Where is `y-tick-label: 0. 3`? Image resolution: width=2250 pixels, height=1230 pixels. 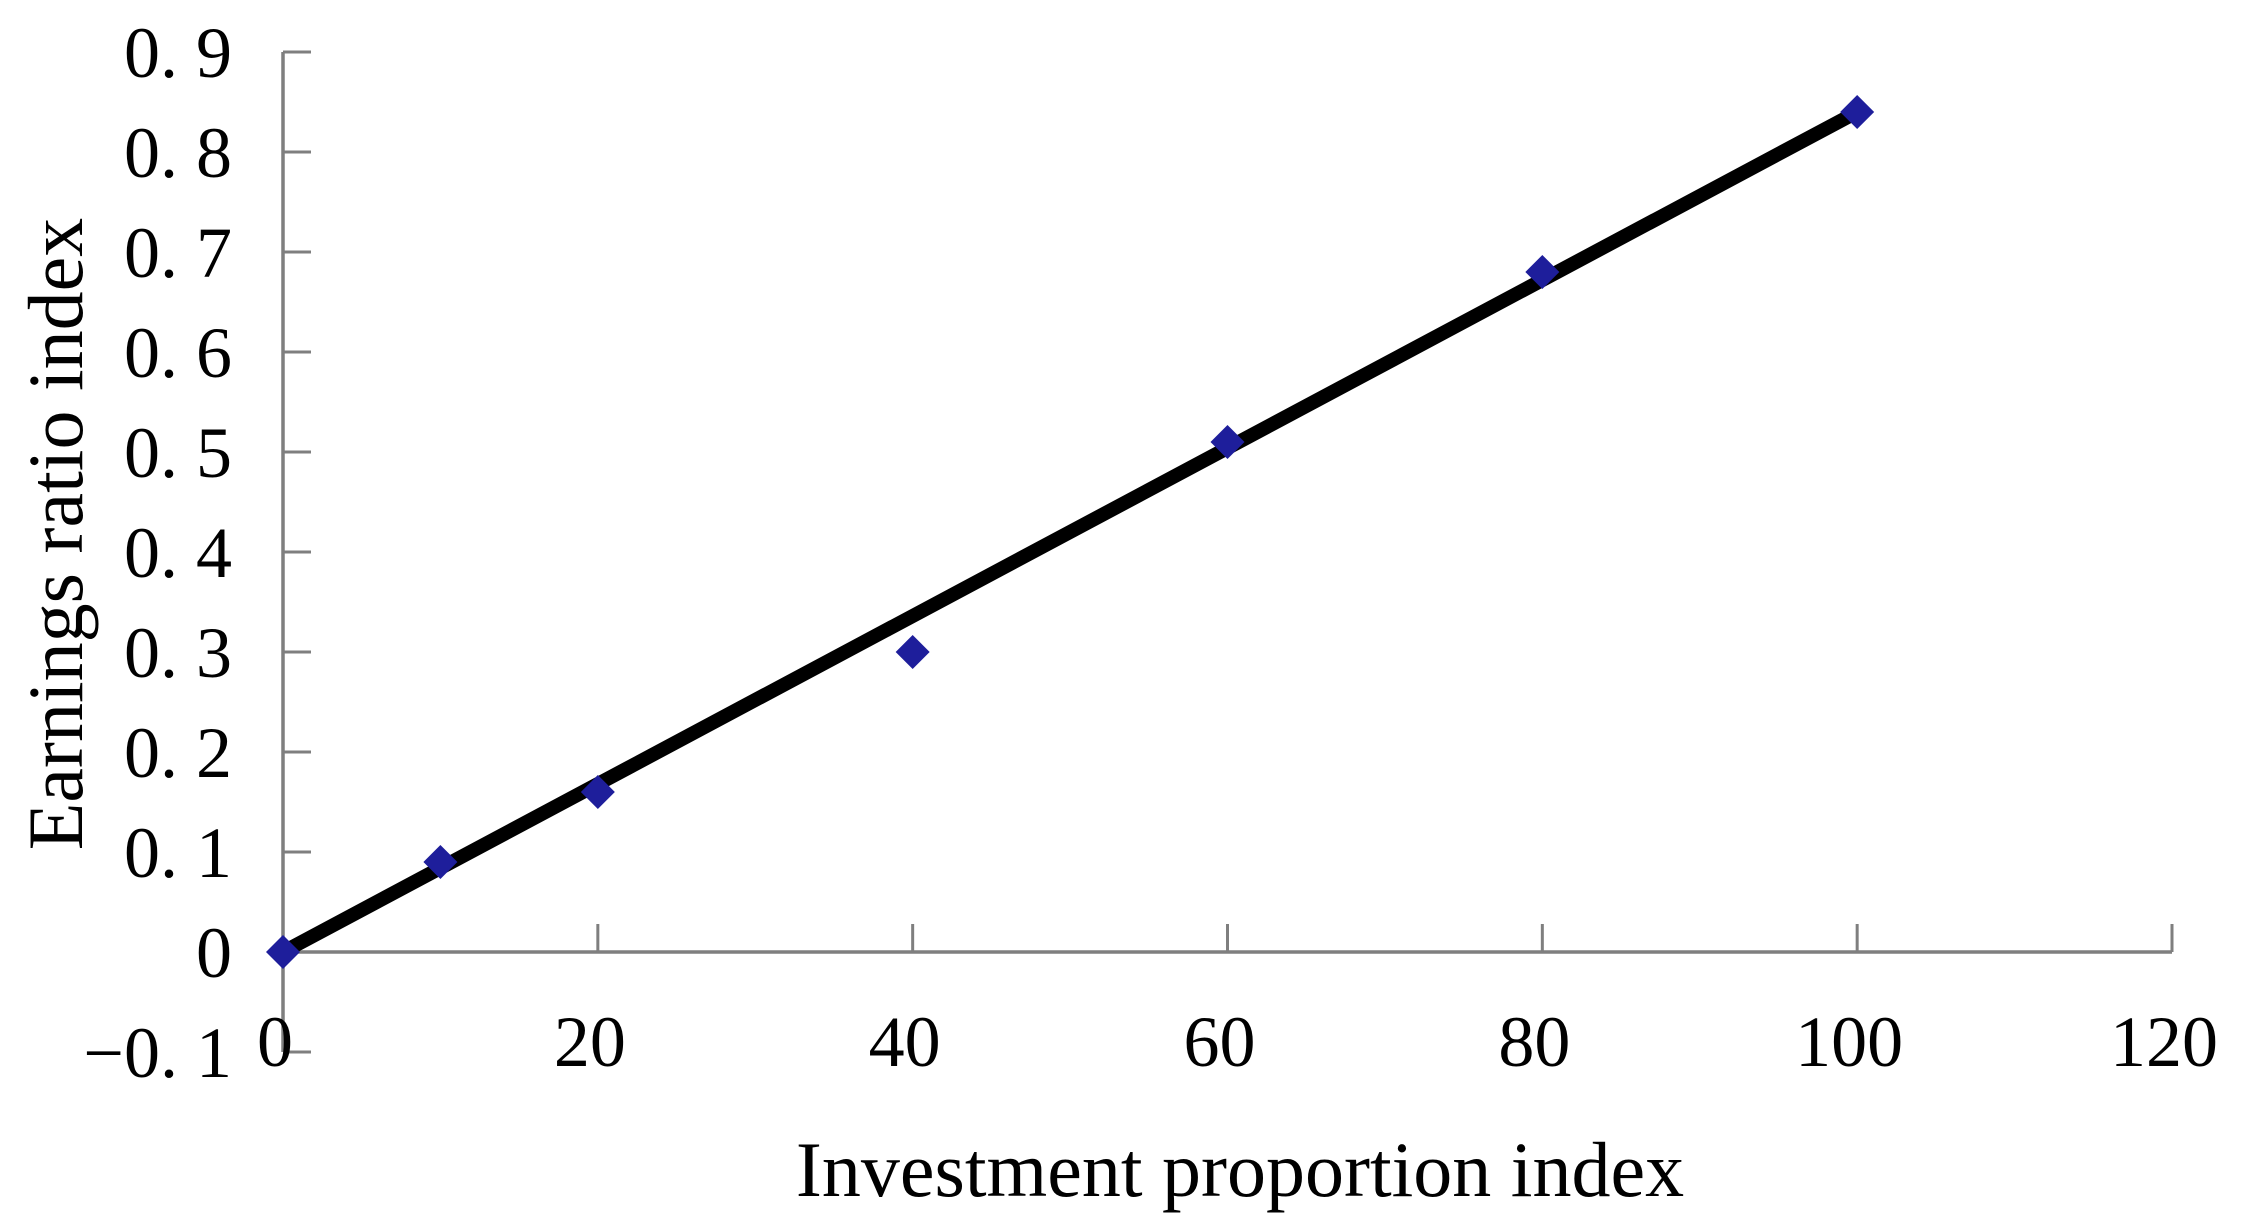 y-tick-label: 0. 3 is located at coordinates (178, 653).